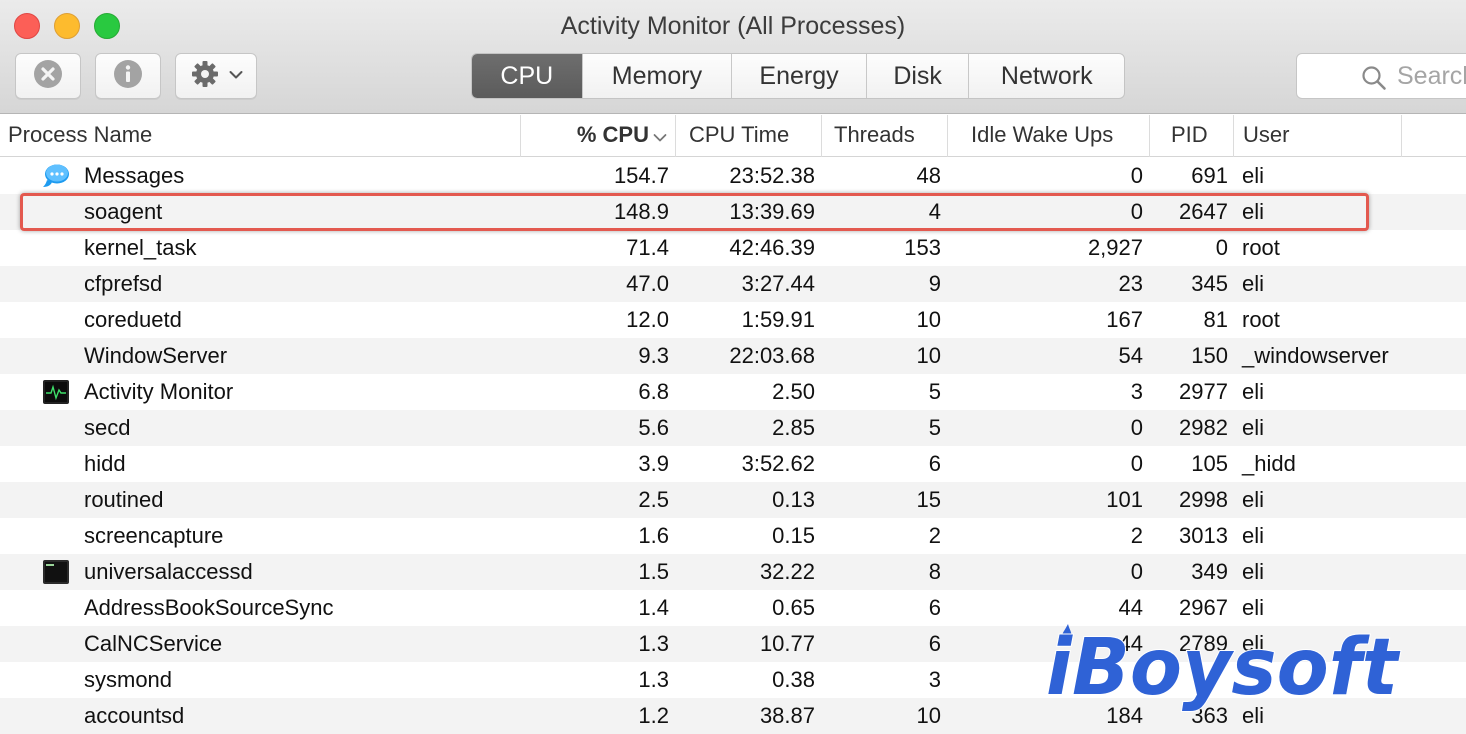  Describe the element at coordinates (140, 247) in the screenshot. I see `process-name: kernel_task` at that location.